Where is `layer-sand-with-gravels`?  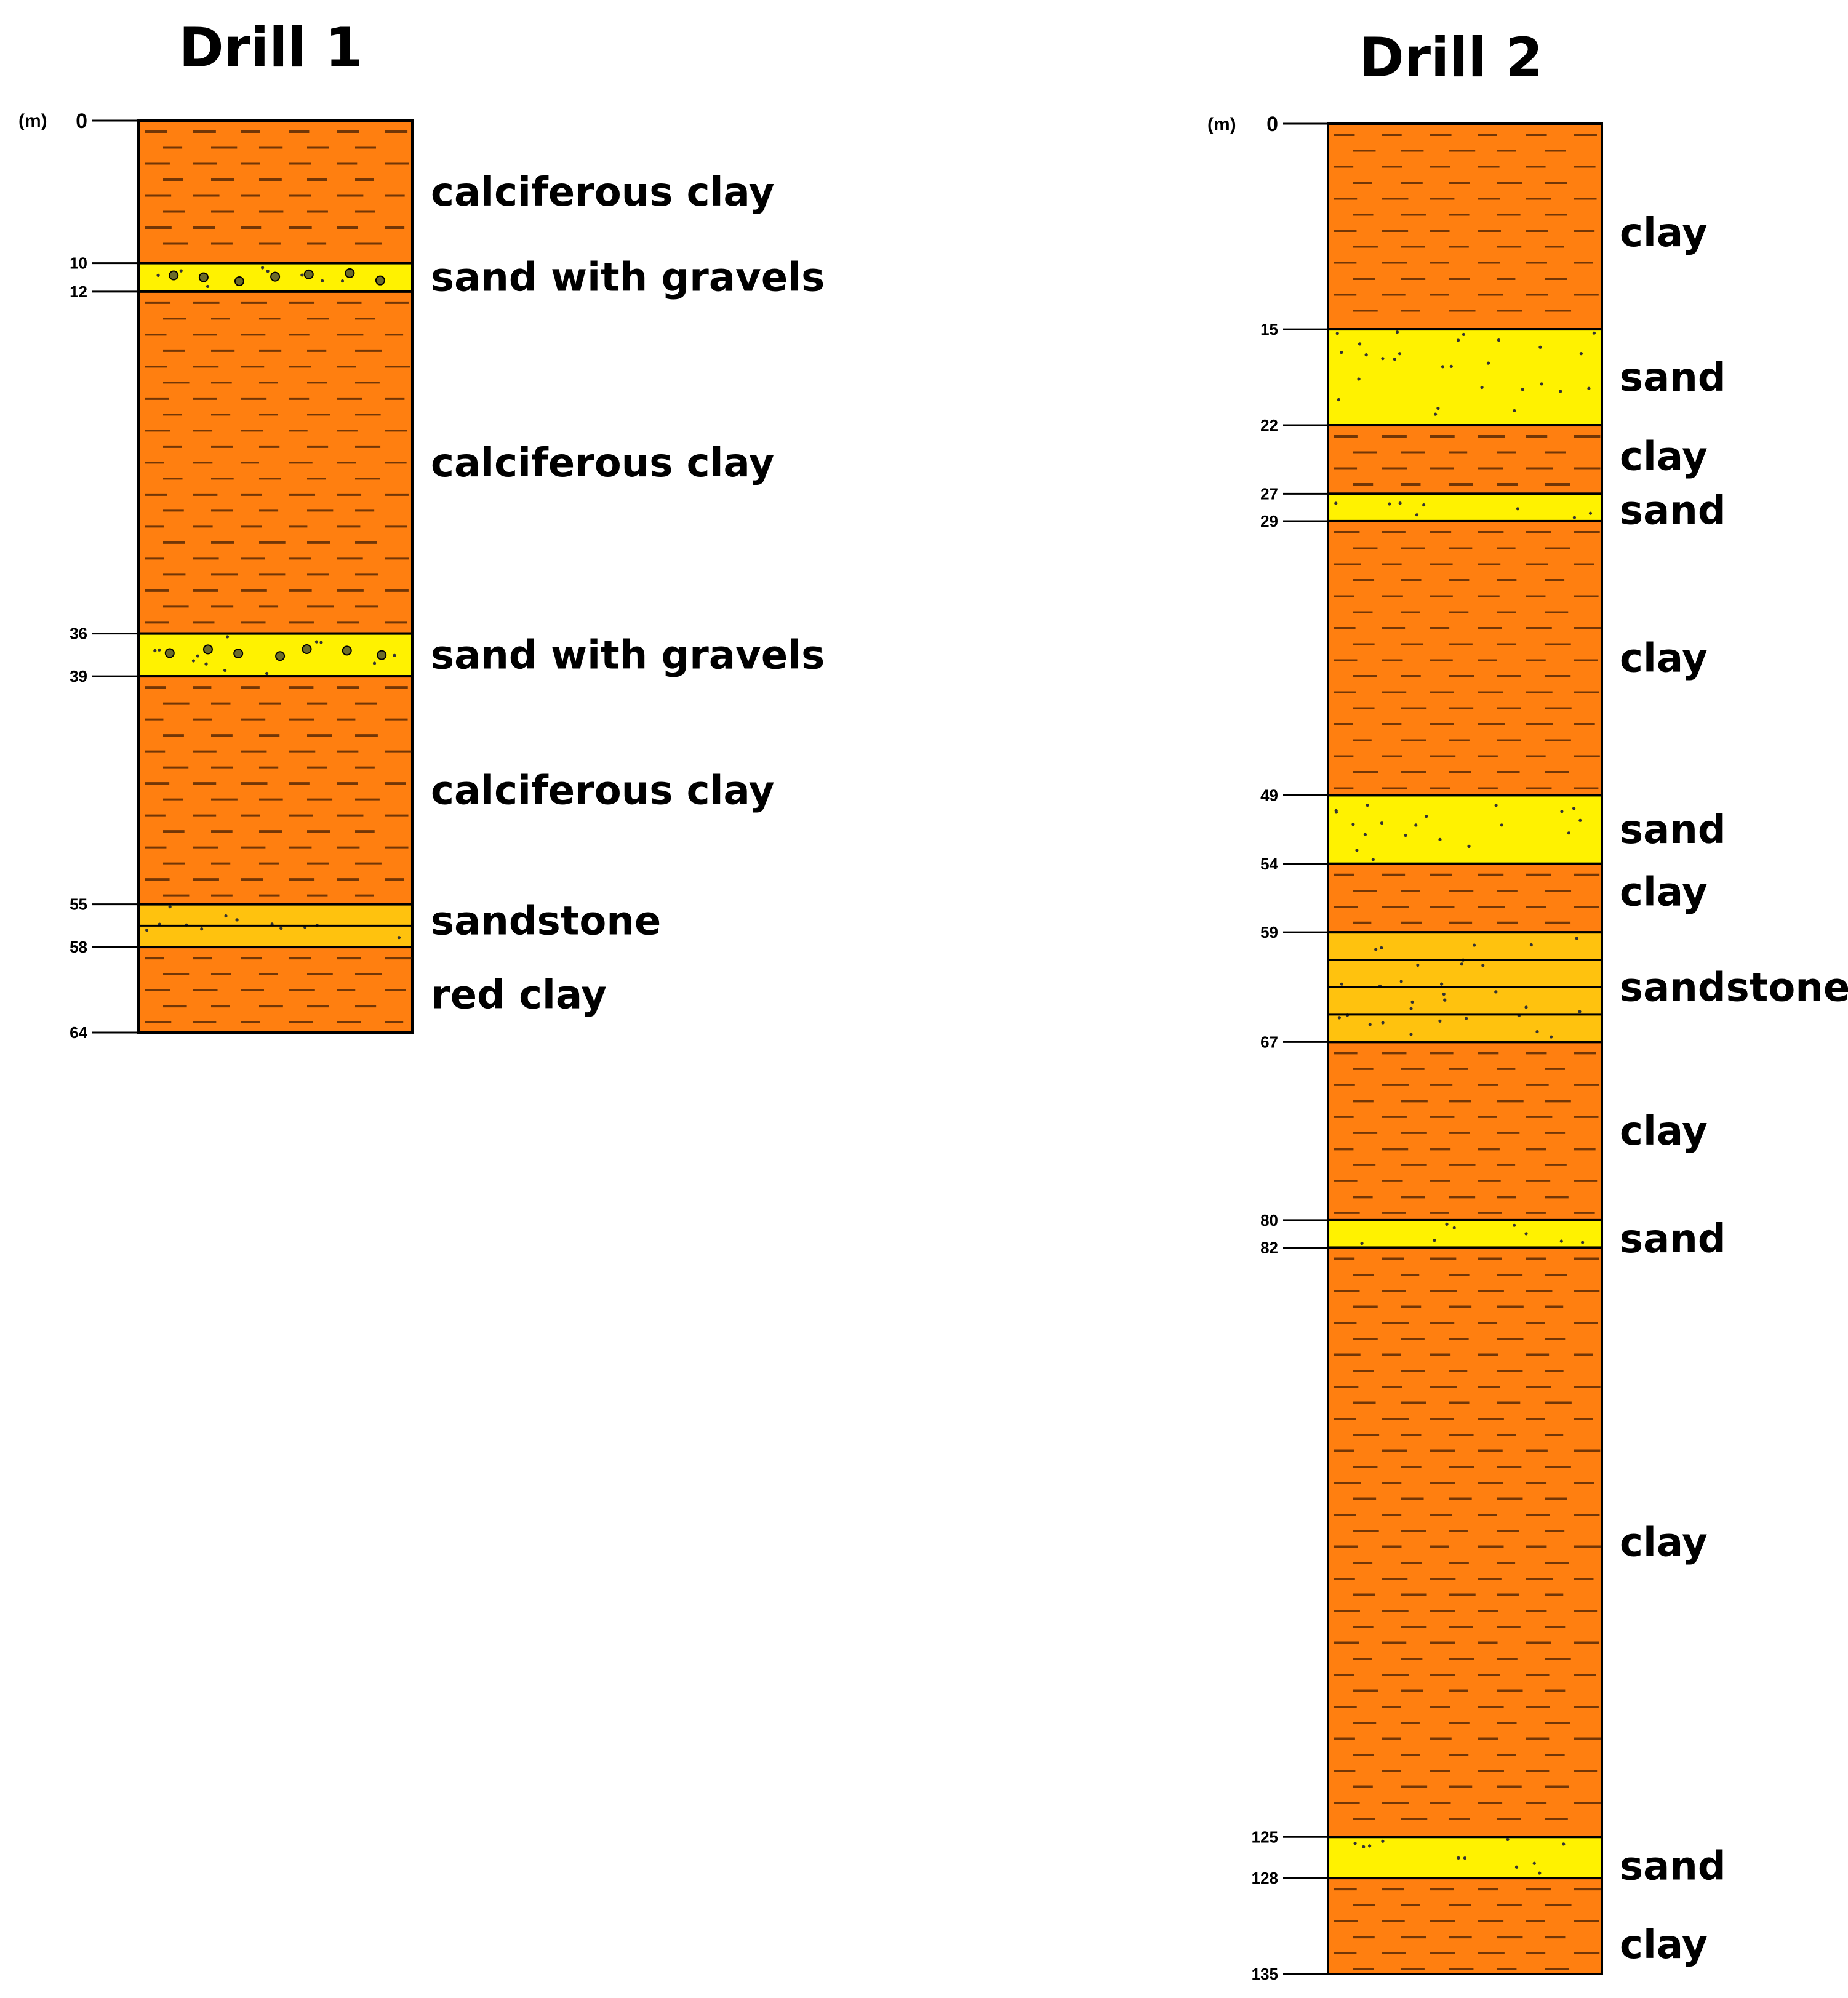 layer-sand-with-gravels is located at coordinates (275, 655).